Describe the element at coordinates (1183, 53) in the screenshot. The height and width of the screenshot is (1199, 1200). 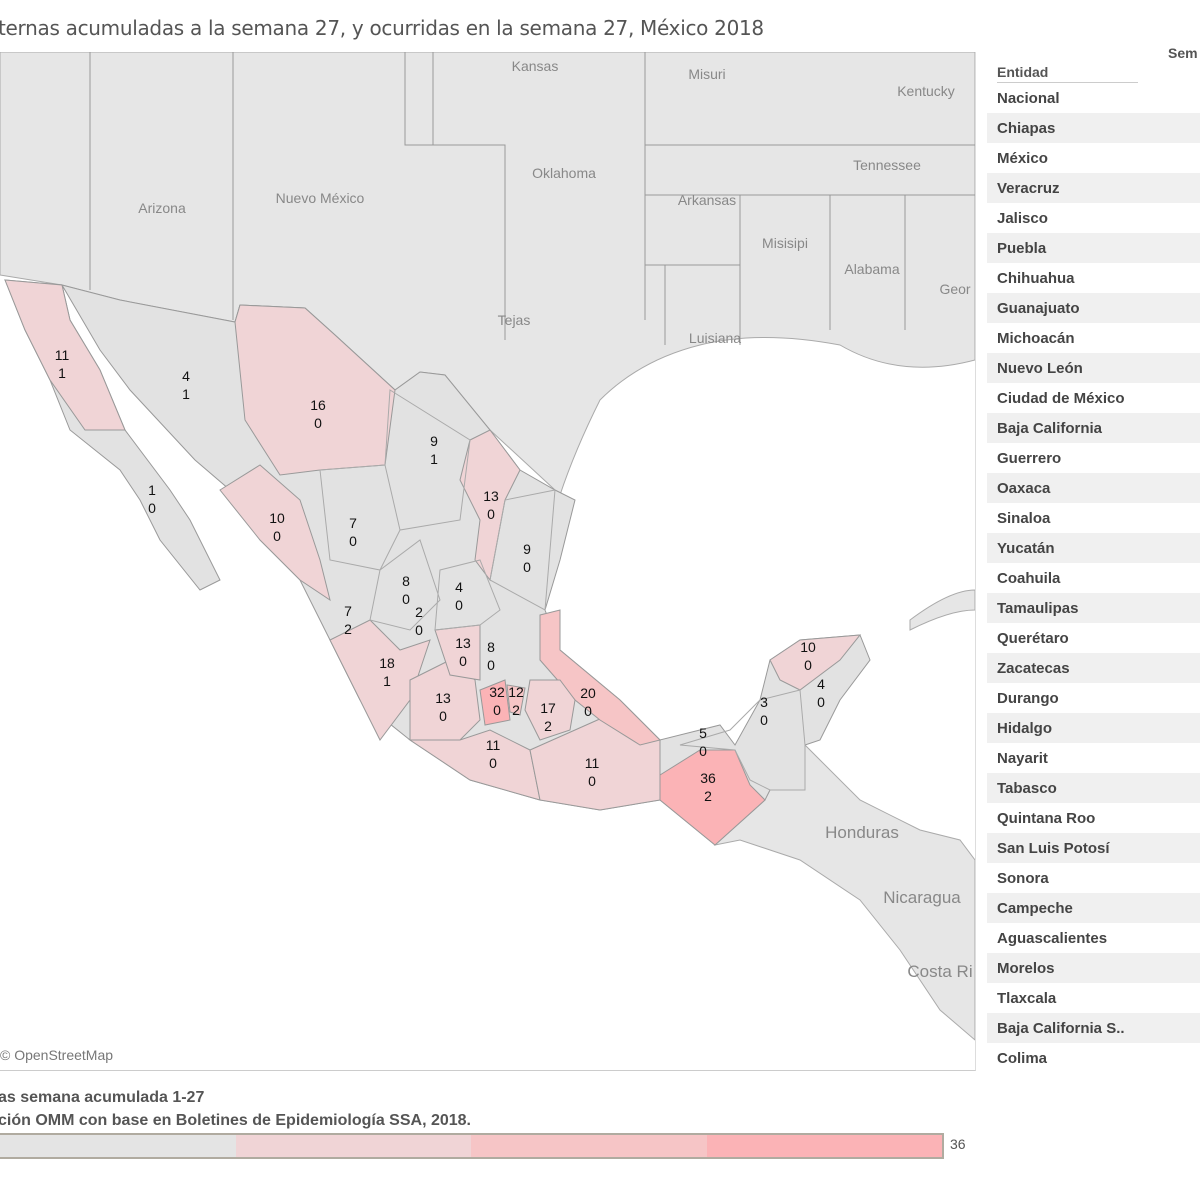
I see `column-header-sem: Sem` at that location.